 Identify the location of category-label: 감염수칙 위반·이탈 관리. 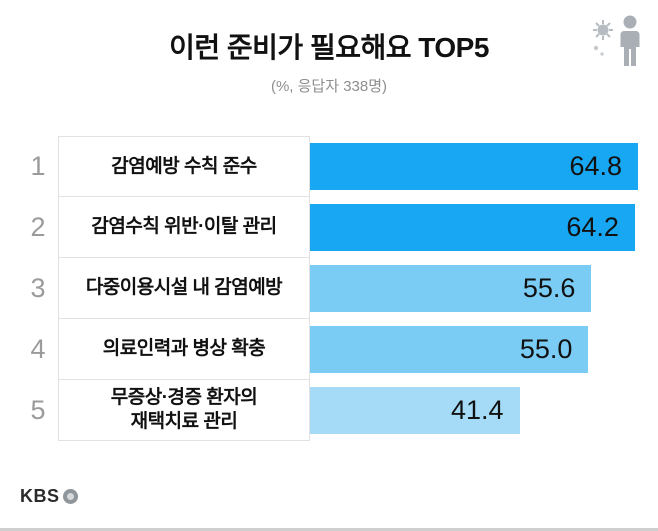
(184, 227).